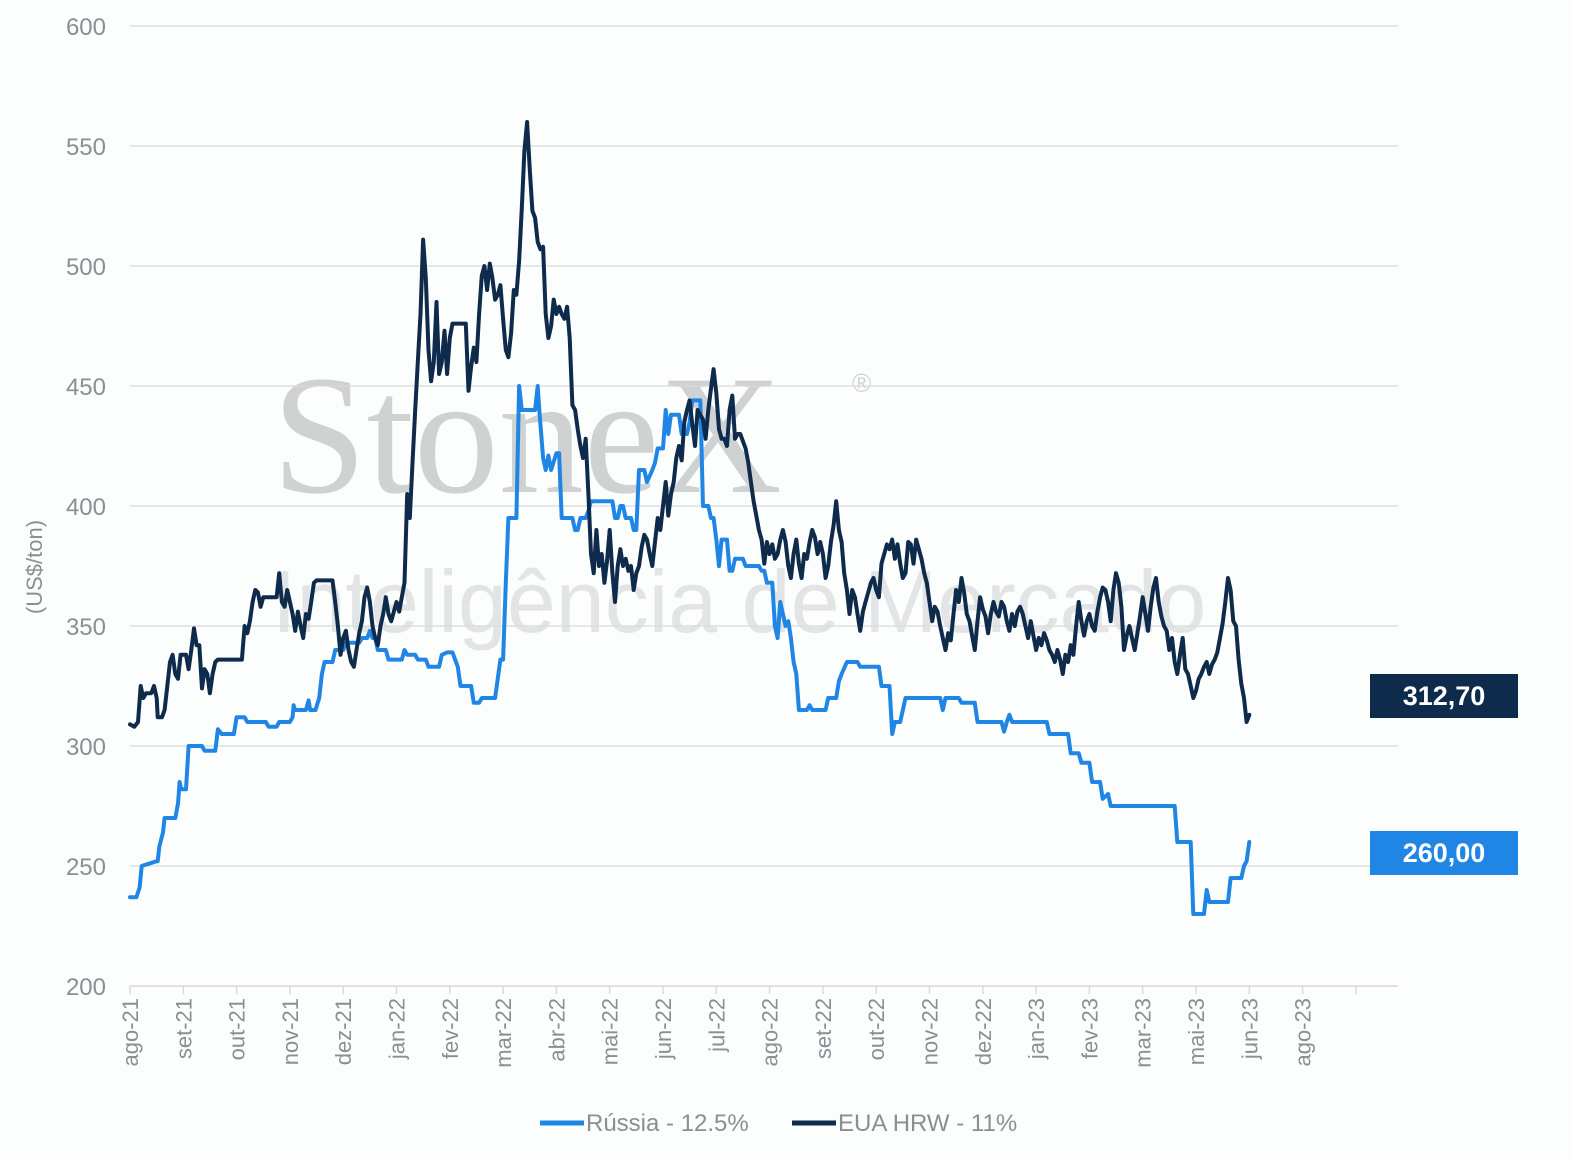 This screenshot has height=1160, width=1571. What do you see at coordinates (739, 601) in the screenshot?
I see `watermark-tagline: Inteligência de Mercado` at bounding box center [739, 601].